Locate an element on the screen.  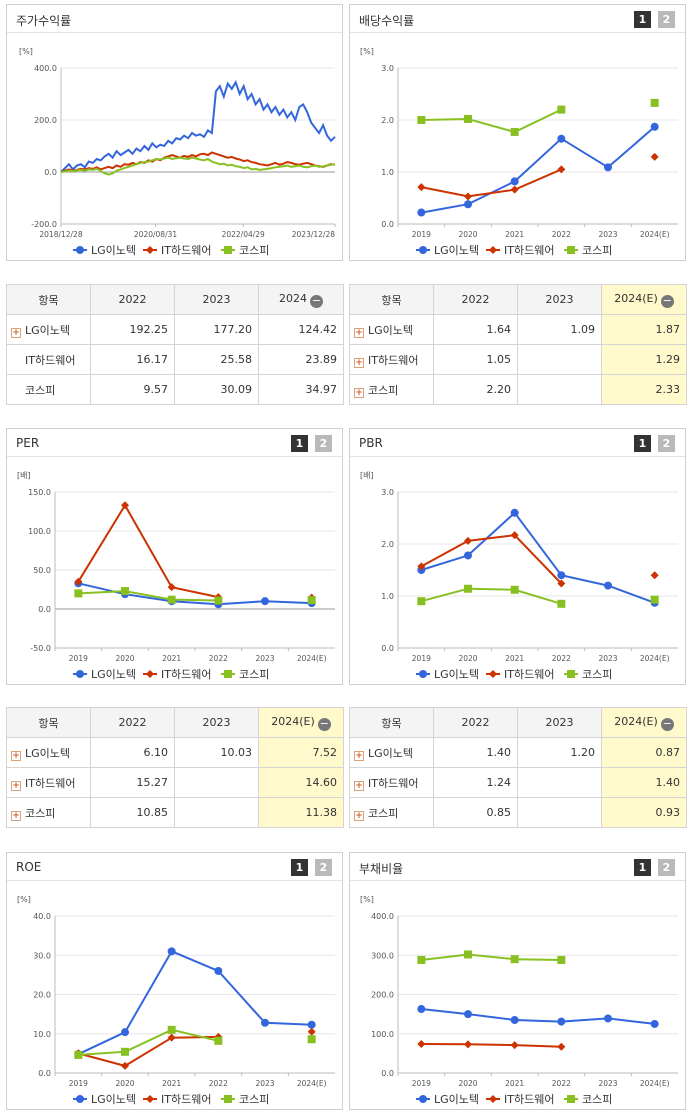
y-tick-label: 1.0 is located at coordinates (387, 172).